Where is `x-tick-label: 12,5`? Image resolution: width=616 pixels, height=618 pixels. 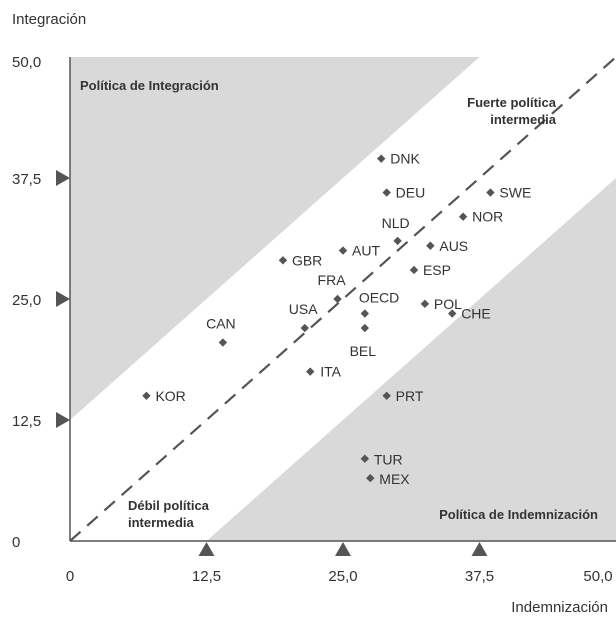 x-tick-label: 12,5 is located at coordinates (206, 576).